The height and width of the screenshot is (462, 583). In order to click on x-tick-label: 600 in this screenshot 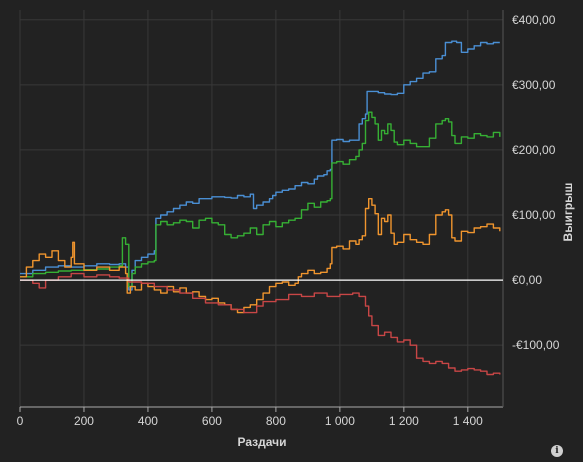, I will do `click(212, 421)`.